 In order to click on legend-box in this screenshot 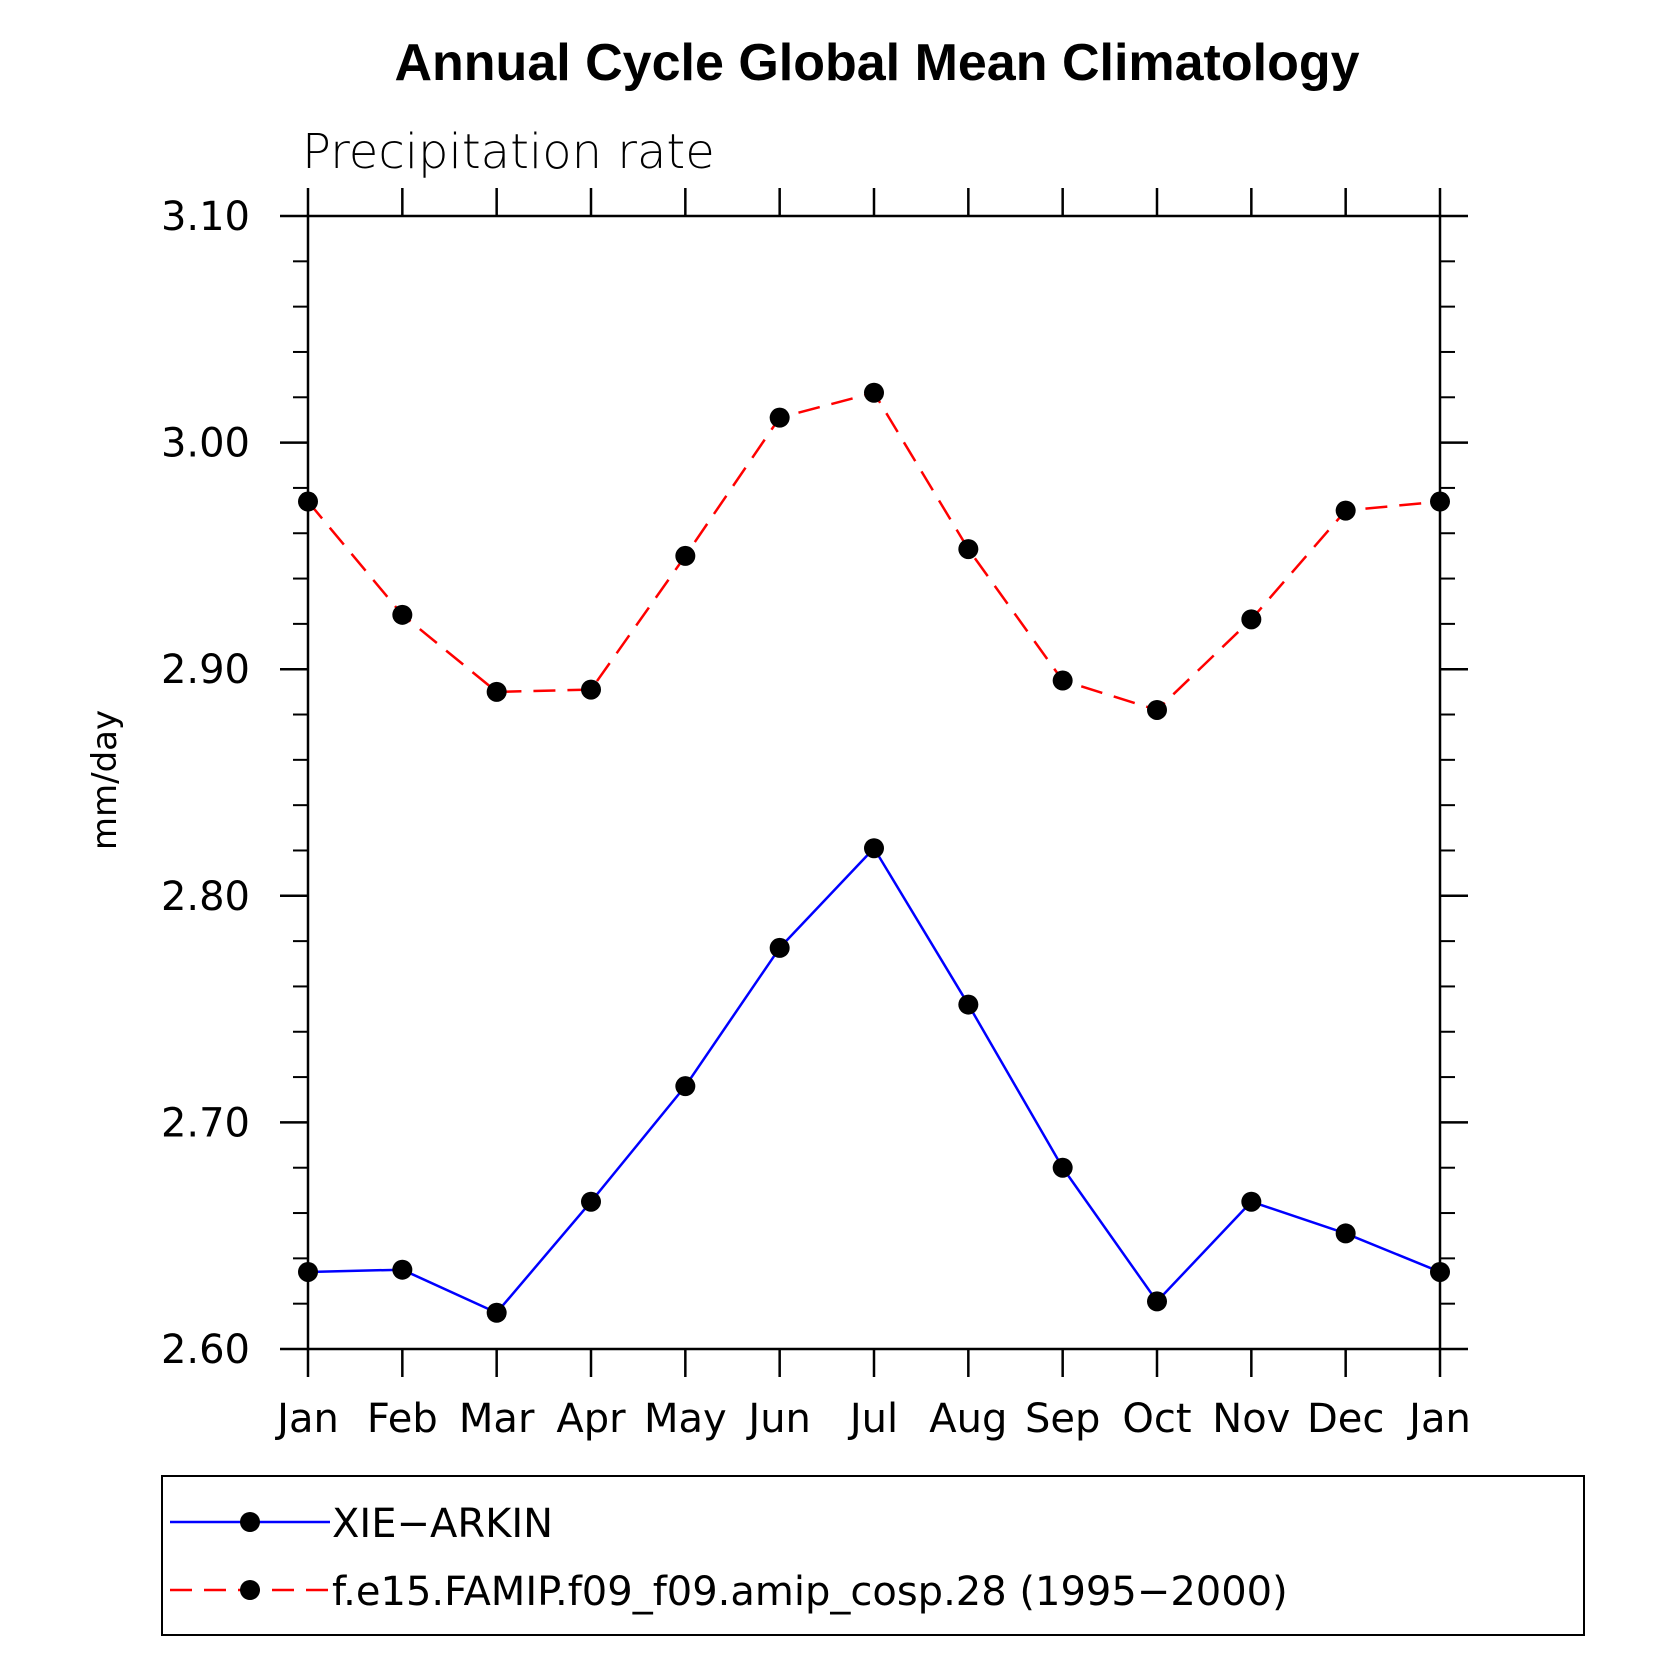, I will do `click(873, 1555)`.